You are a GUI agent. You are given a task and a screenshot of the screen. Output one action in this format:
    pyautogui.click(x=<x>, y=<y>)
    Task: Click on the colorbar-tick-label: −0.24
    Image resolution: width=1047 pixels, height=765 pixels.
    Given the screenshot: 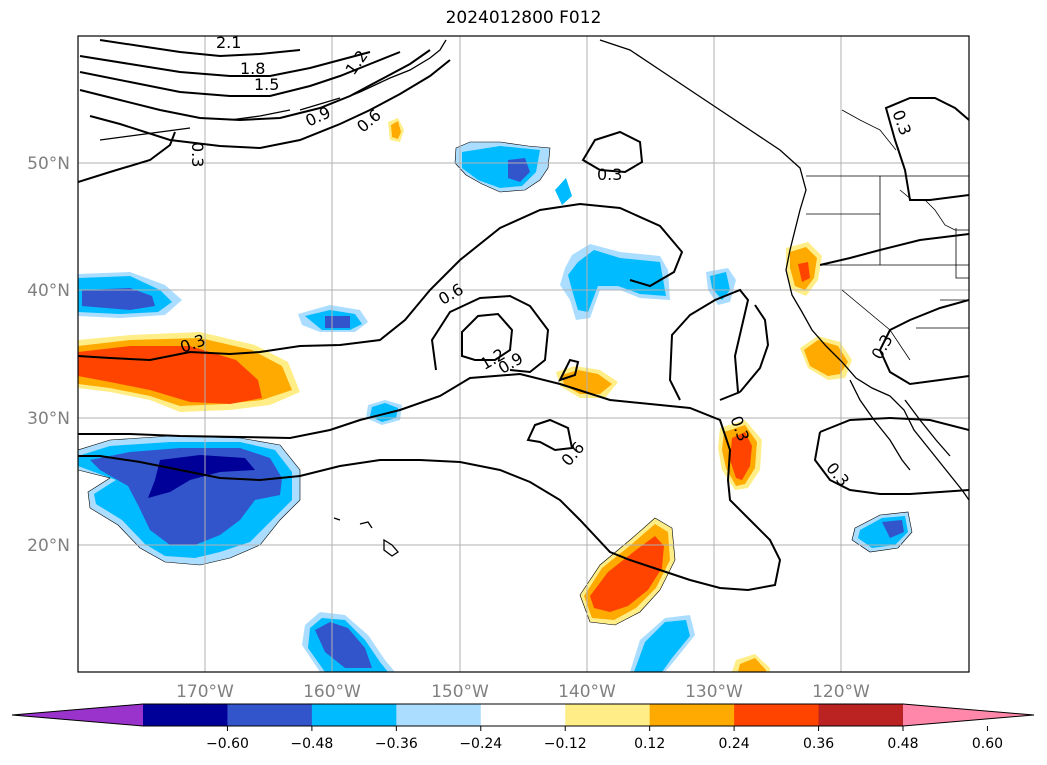 What is the action you would take?
    pyautogui.click(x=480, y=744)
    